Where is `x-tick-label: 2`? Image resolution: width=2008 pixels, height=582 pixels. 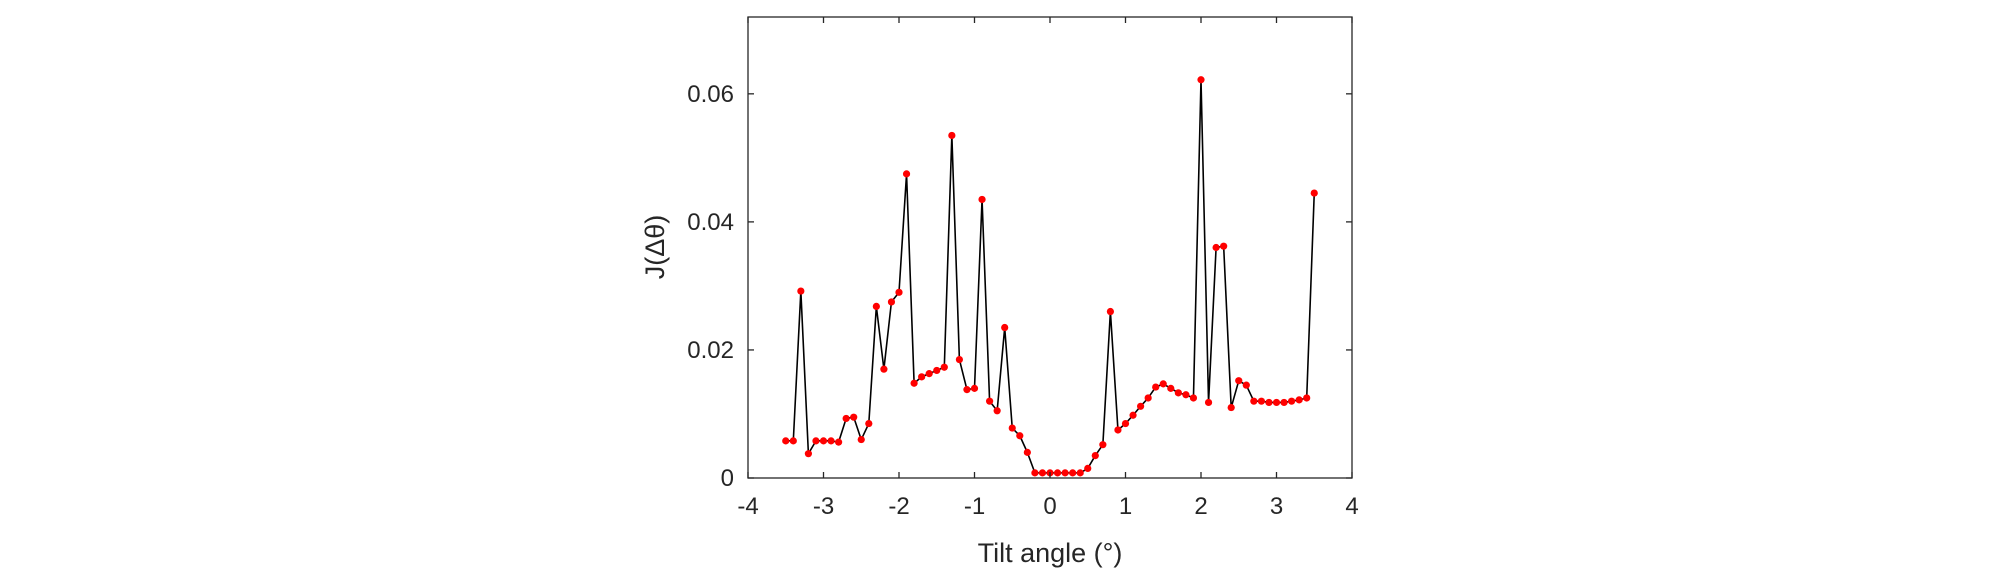 x-tick-label: 2 is located at coordinates (1200, 506).